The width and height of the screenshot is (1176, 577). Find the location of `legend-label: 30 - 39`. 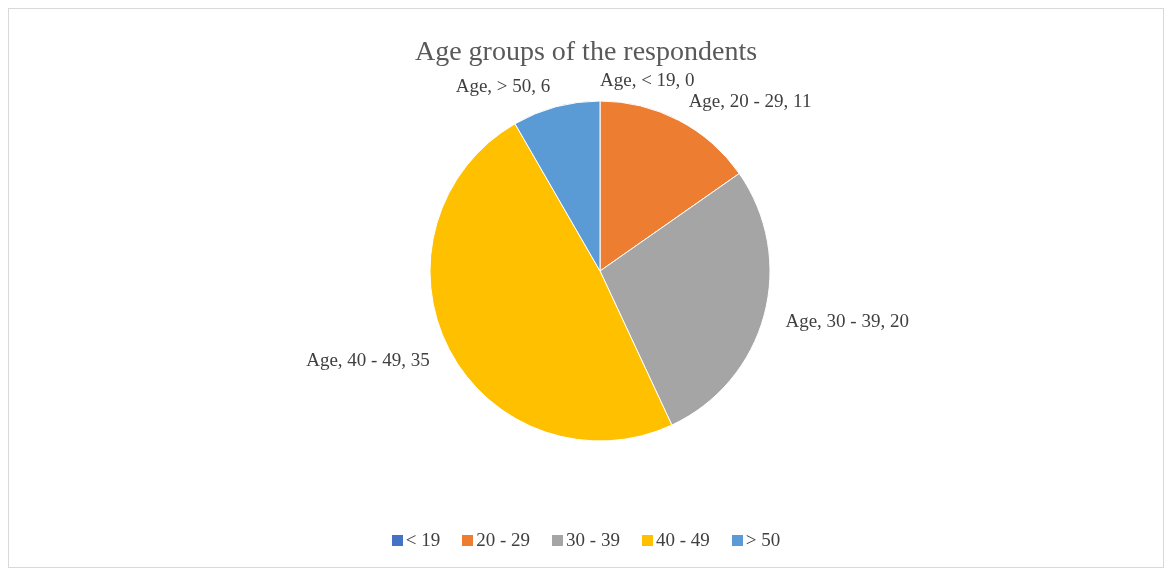

legend-label: 30 - 39 is located at coordinates (592, 540).